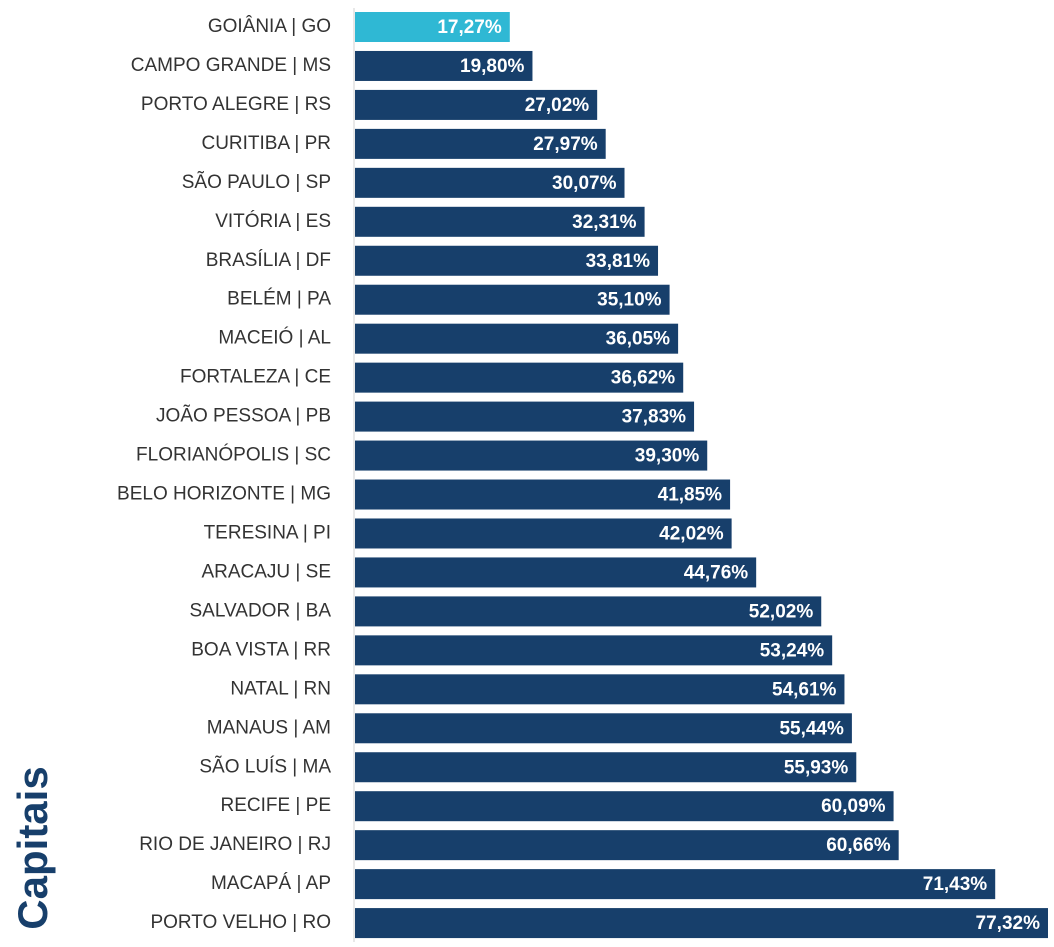 Image resolution: width=1054 pixels, height=947 pixels. I want to click on data-label: 53,24%, so click(792, 650).